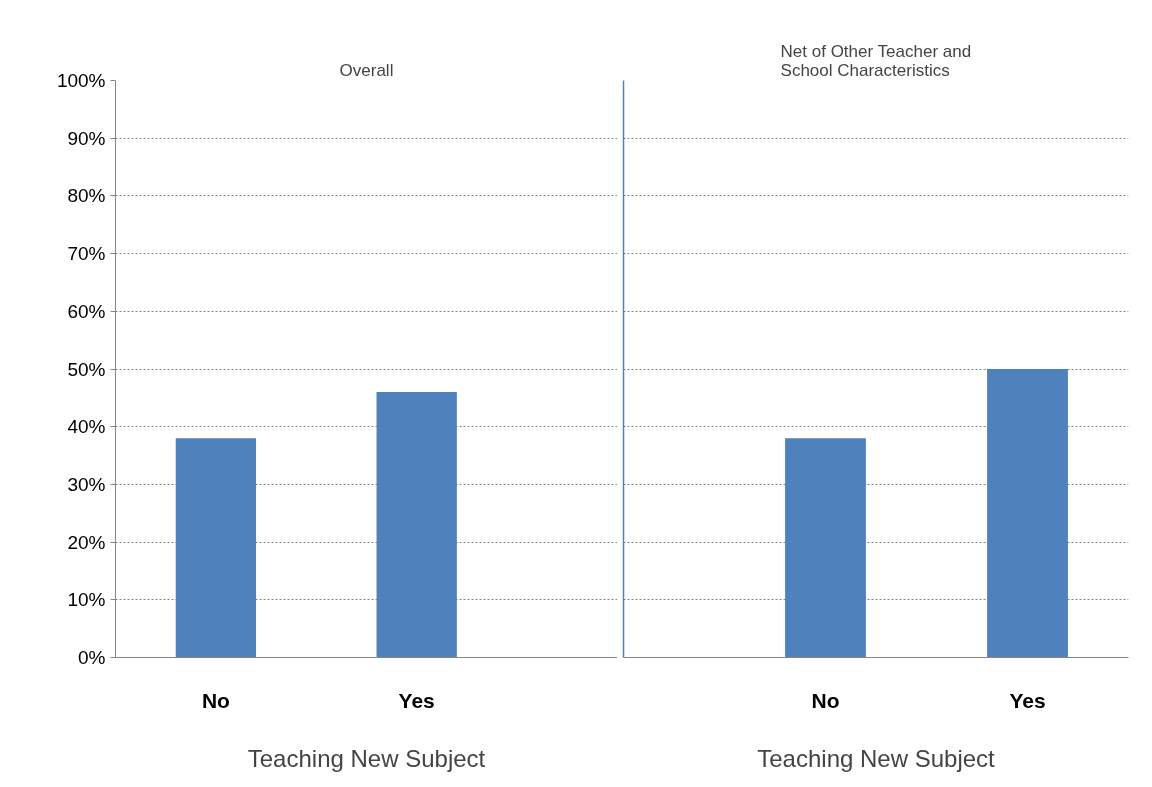  I want to click on y-tick-label: 20%, so click(86, 542).